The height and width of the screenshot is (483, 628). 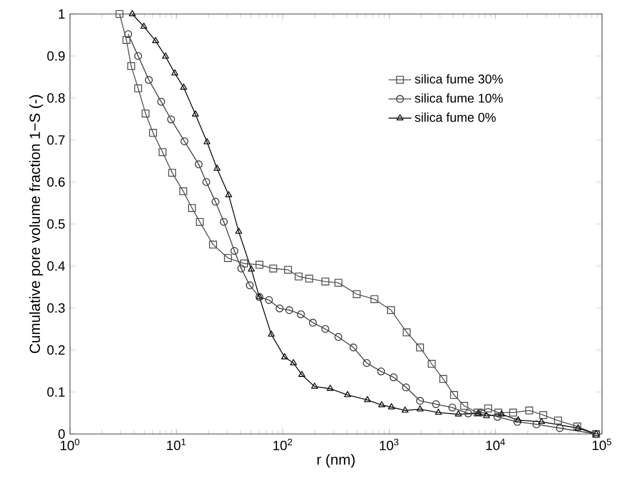 I want to click on y-tick-label: 0.3, so click(x=56, y=308).